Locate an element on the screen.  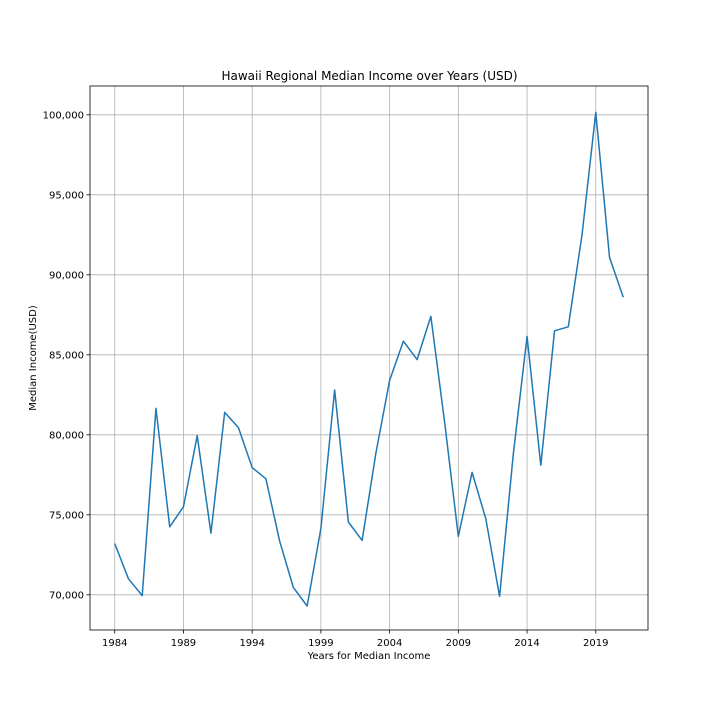
x-axis-label: Years for Median Income is located at coordinates (369, 656).